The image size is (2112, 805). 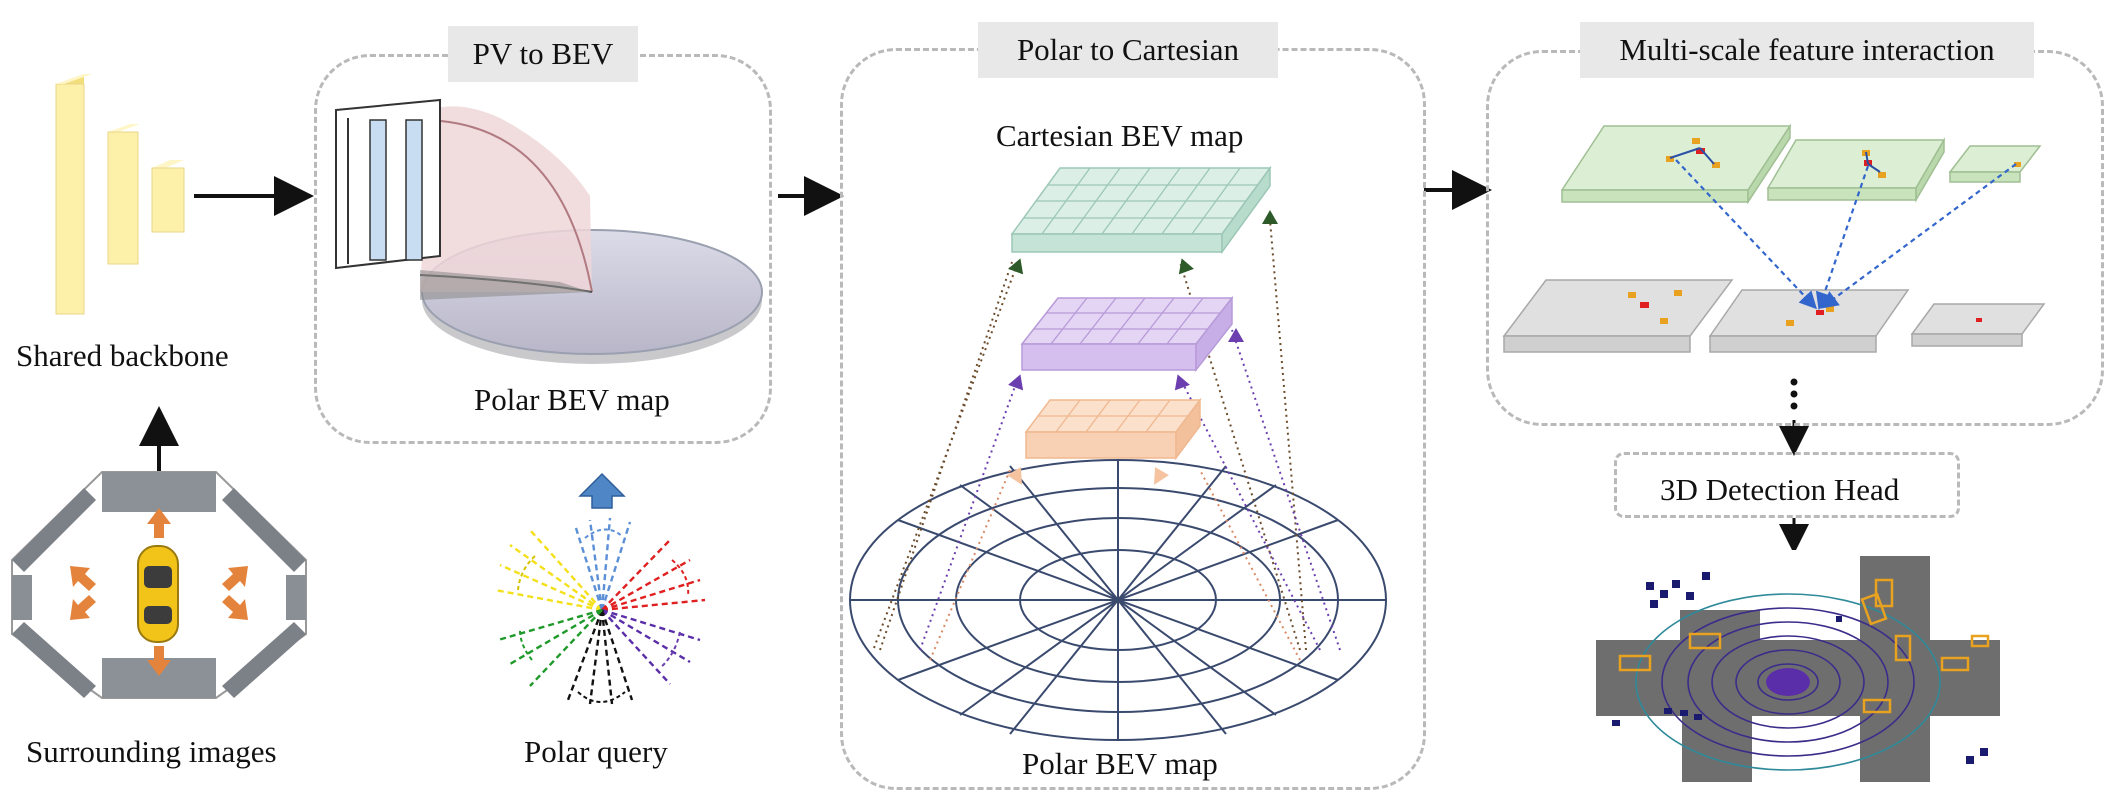 What do you see at coordinates (596, 751) in the screenshot?
I see `polar-query-label: Polar query` at bounding box center [596, 751].